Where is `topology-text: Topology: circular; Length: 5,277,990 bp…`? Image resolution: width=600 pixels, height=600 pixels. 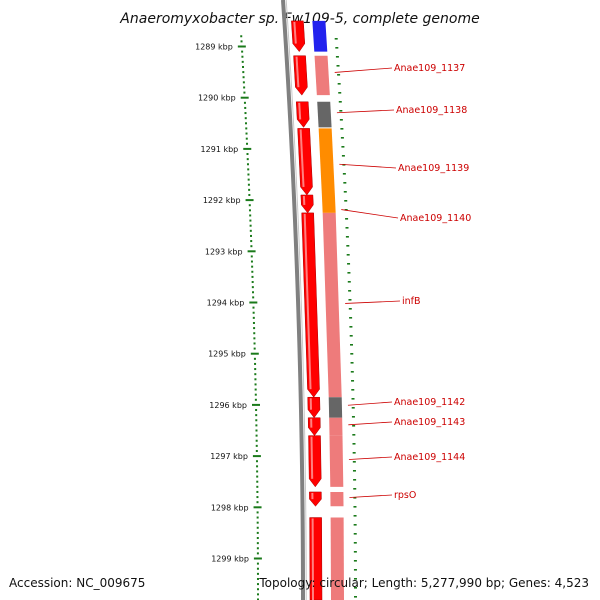
topology-text: Topology: circular; Length: 5,277,990 bp… is located at coordinates (423, 583).